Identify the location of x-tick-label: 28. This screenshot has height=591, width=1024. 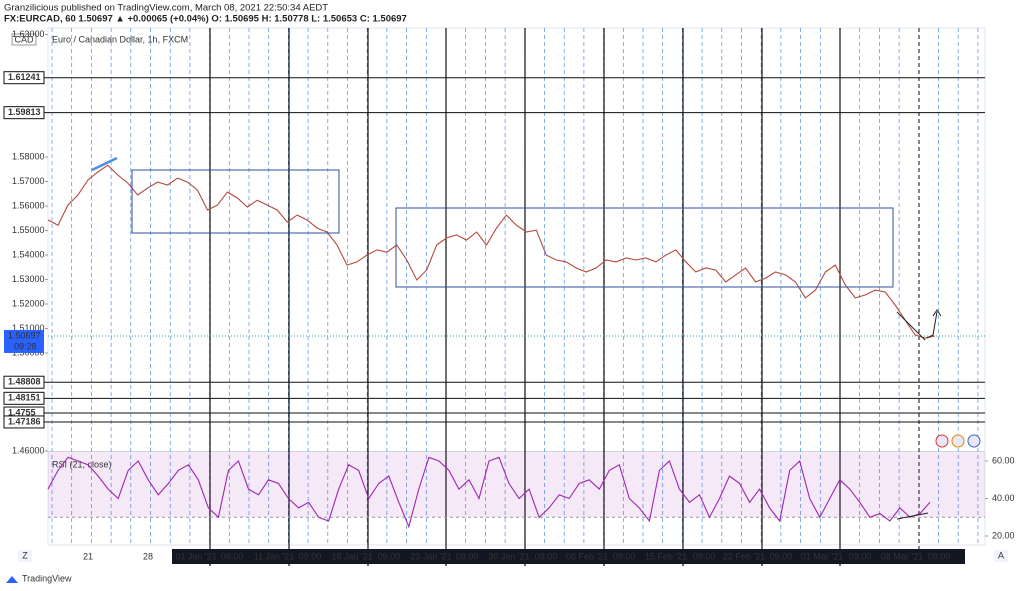
(148, 556).